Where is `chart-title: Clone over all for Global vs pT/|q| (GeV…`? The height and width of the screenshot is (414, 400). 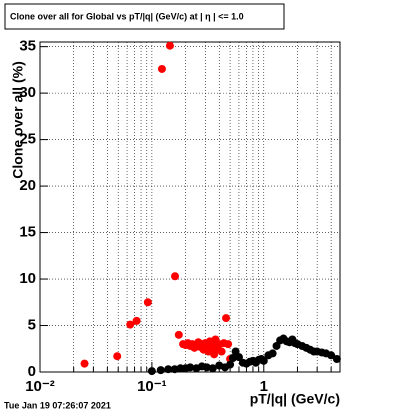 chart-title: Clone over all for Global vs pT/|q| (GeV… is located at coordinates (127, 16).